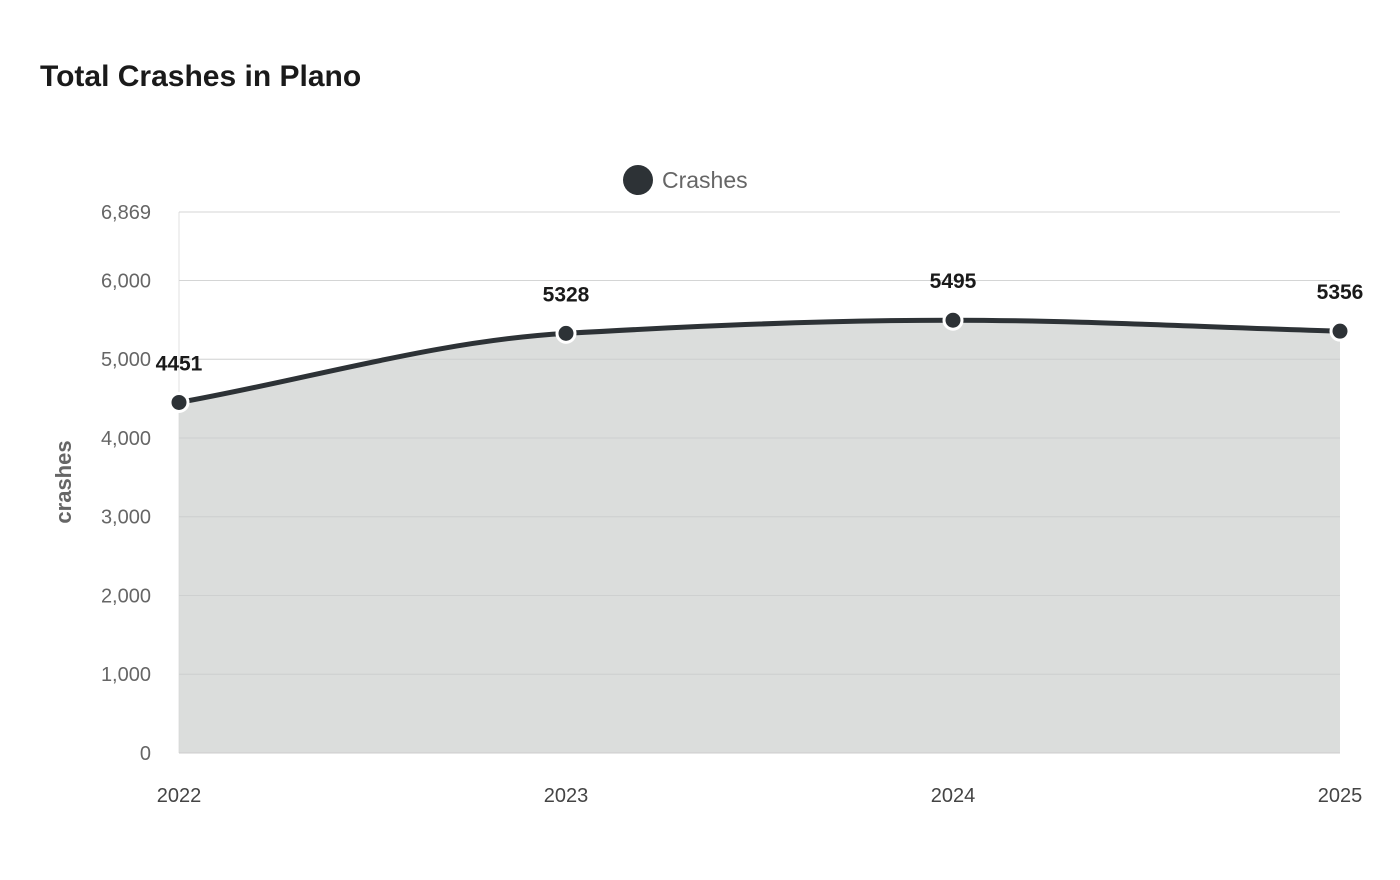  I want to click on y-tick-label: 2,000, so click(126, 596).